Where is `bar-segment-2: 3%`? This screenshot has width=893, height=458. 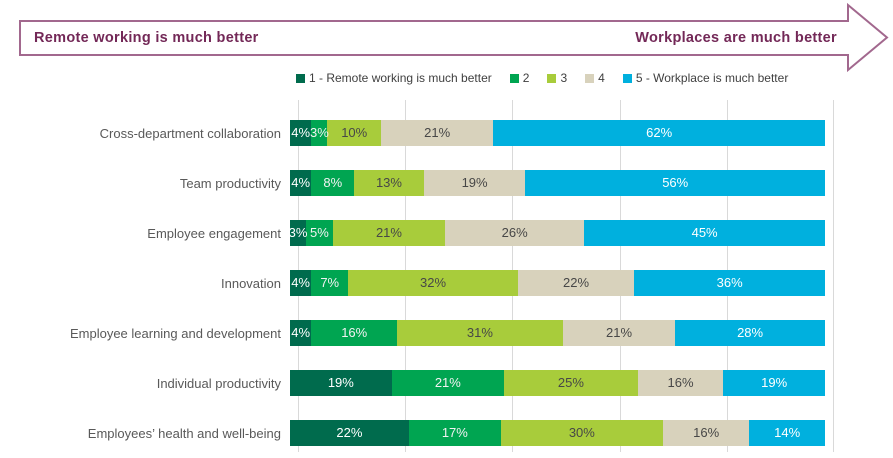
bar-segment-2: 3% is located at coordinates (319, 133).